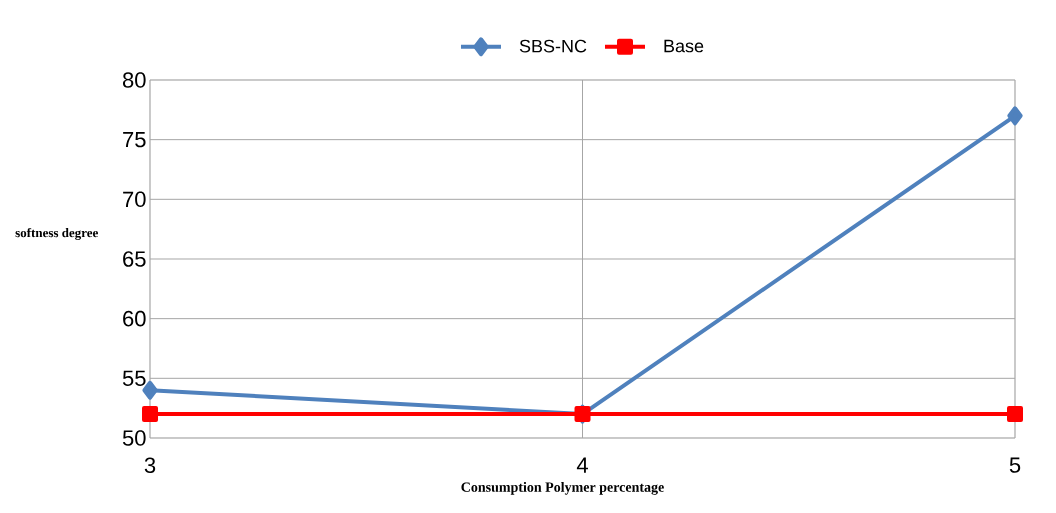 The image size is (1056, 513). What do you see at coordinates (553, 46) in the screenshot?
I see `legend-label: SBS-NC` at bounding box center [553, 46].